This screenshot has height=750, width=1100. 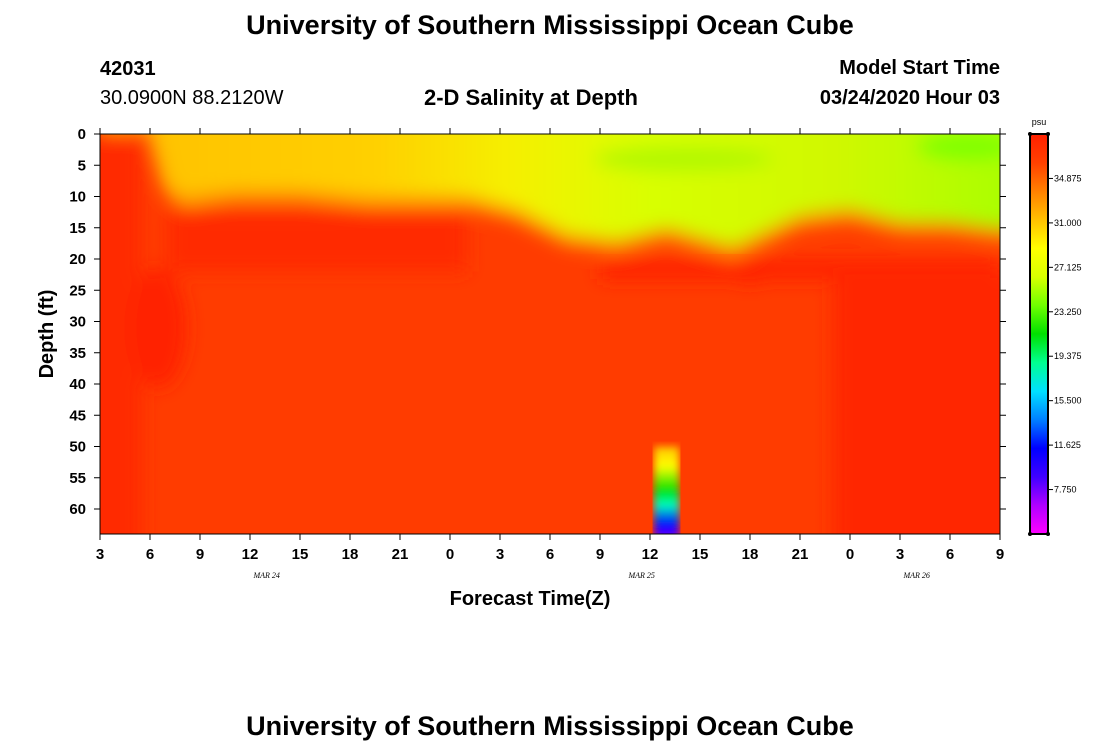 I want to click on y-tick-label: 40, so click(x=77, y=384).